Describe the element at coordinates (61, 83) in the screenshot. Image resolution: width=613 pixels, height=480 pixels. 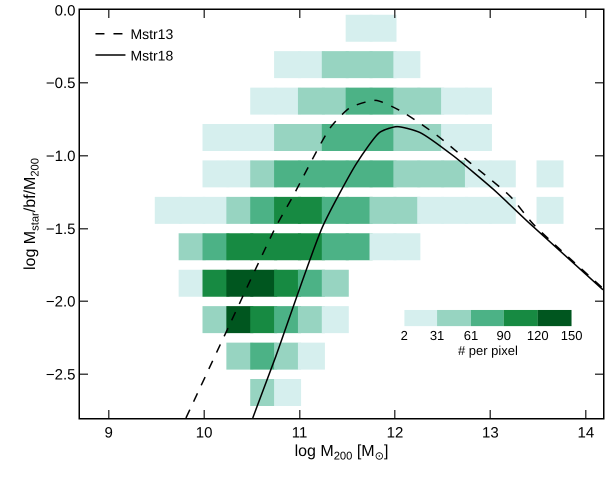
I see `y-tick-label: −0.5` at that location.